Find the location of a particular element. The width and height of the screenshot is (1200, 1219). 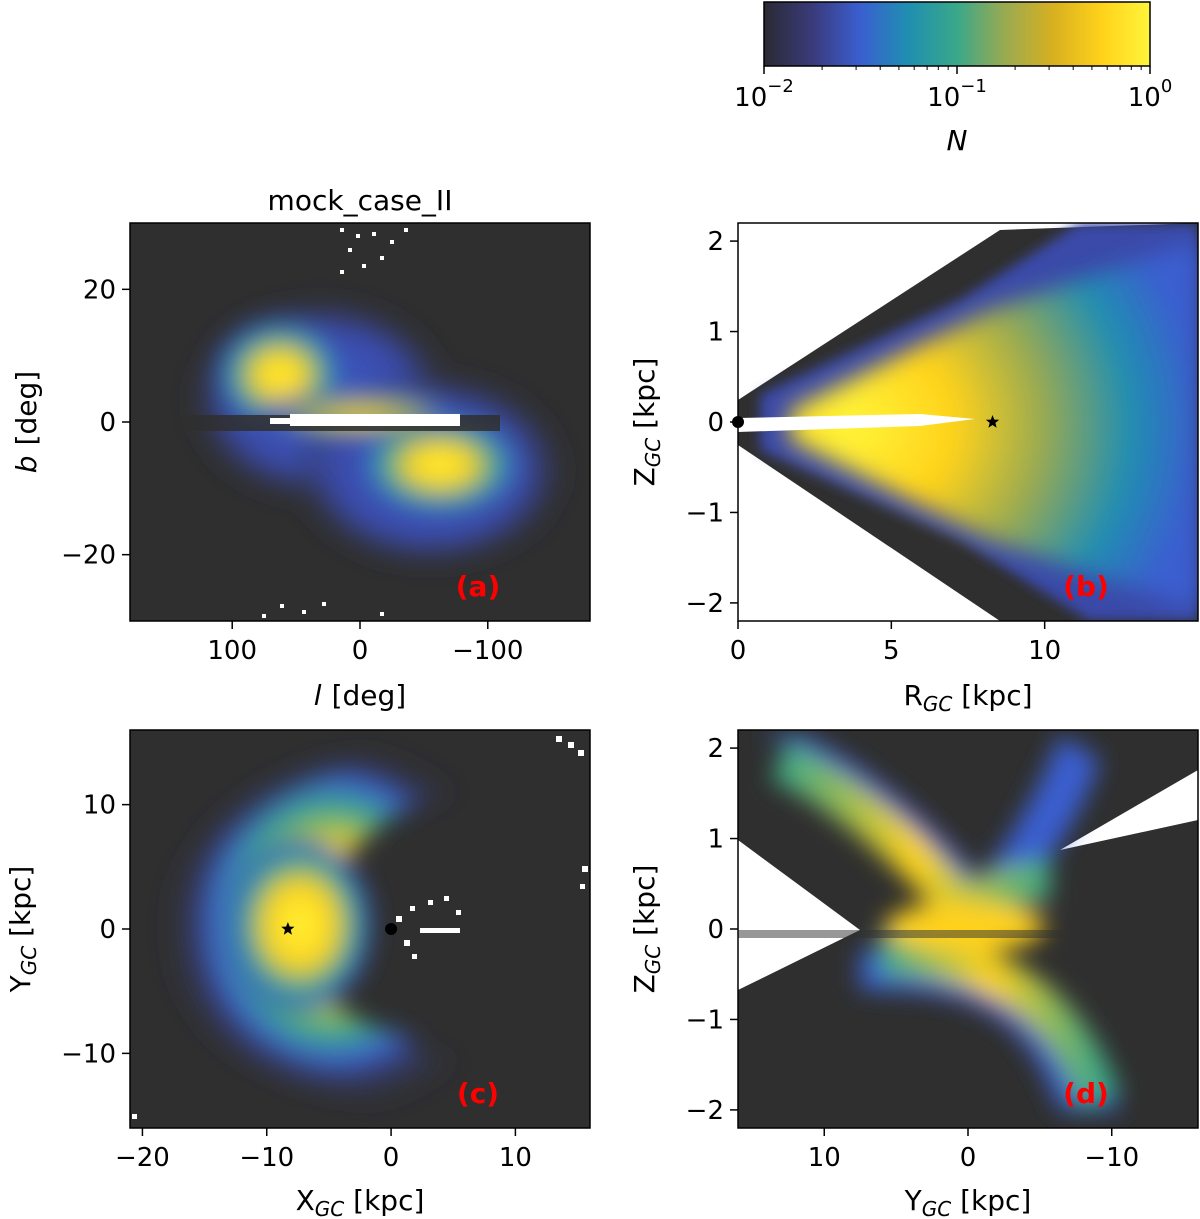

panel-d-tag: (d) is located at coordinates (1086, 1093).